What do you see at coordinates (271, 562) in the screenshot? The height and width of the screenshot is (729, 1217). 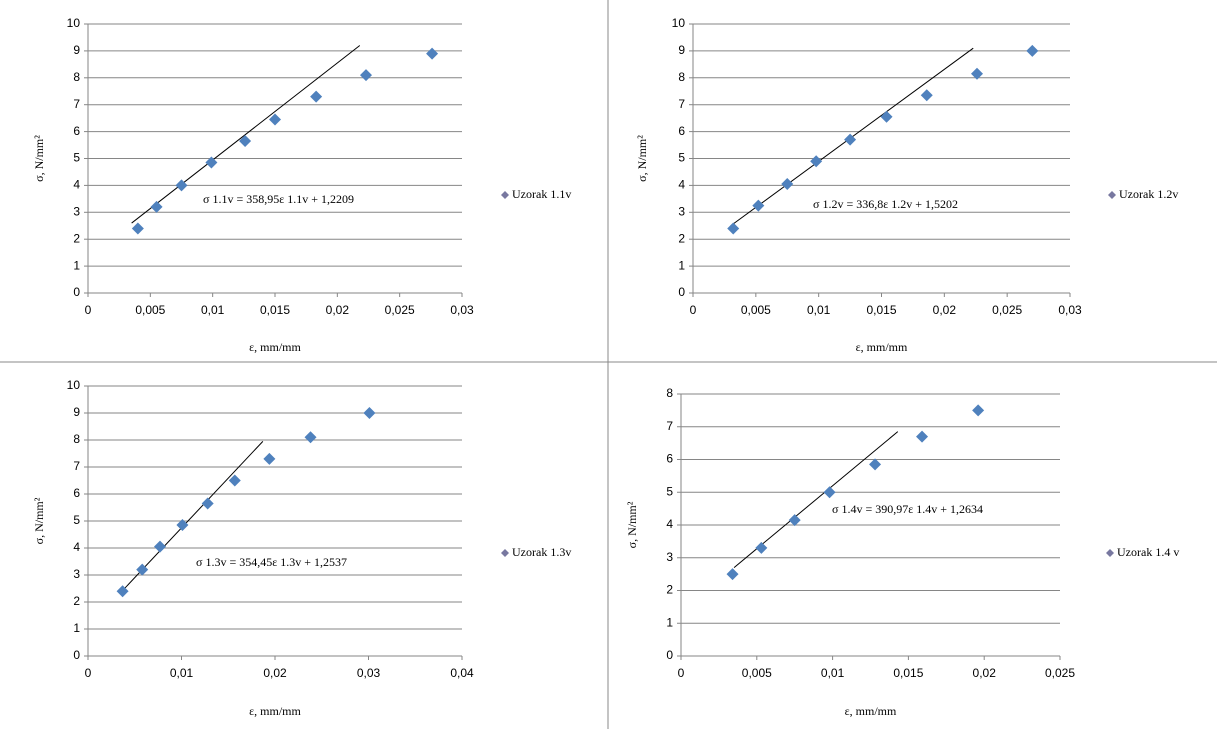 I see `annotation: σ 1.3v = 354,45ε 1.3v + 1,2537` at bounding box center [271, 562].